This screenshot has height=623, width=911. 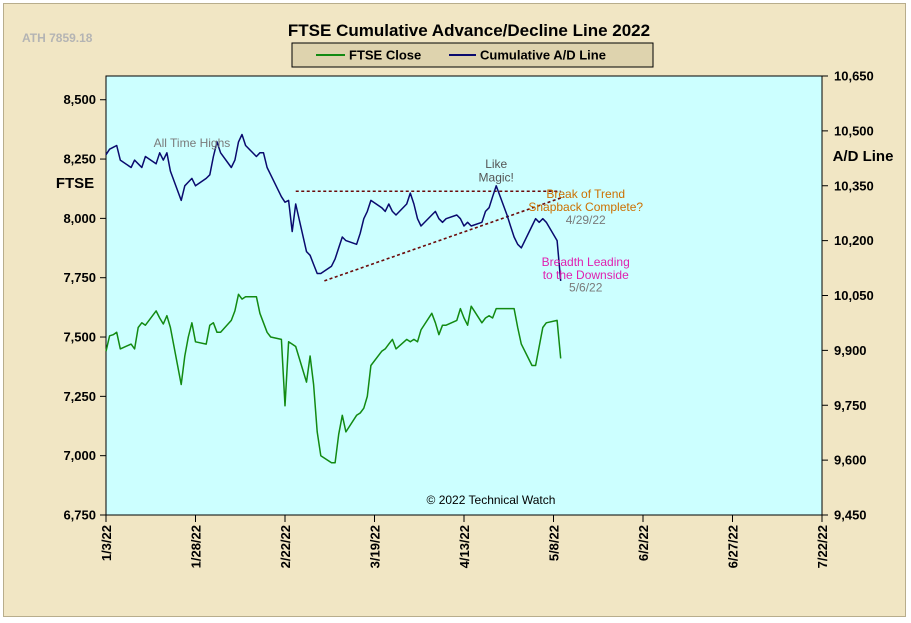 I want to click on annotation-text: Magic!, so click(x=496, y=177).